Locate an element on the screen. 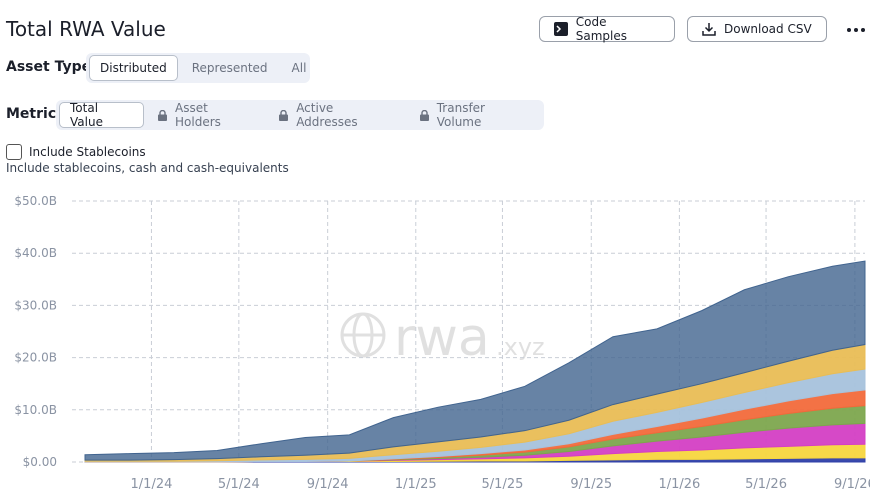  tab-label: Asset Holders is located at coordinates (198, 115).